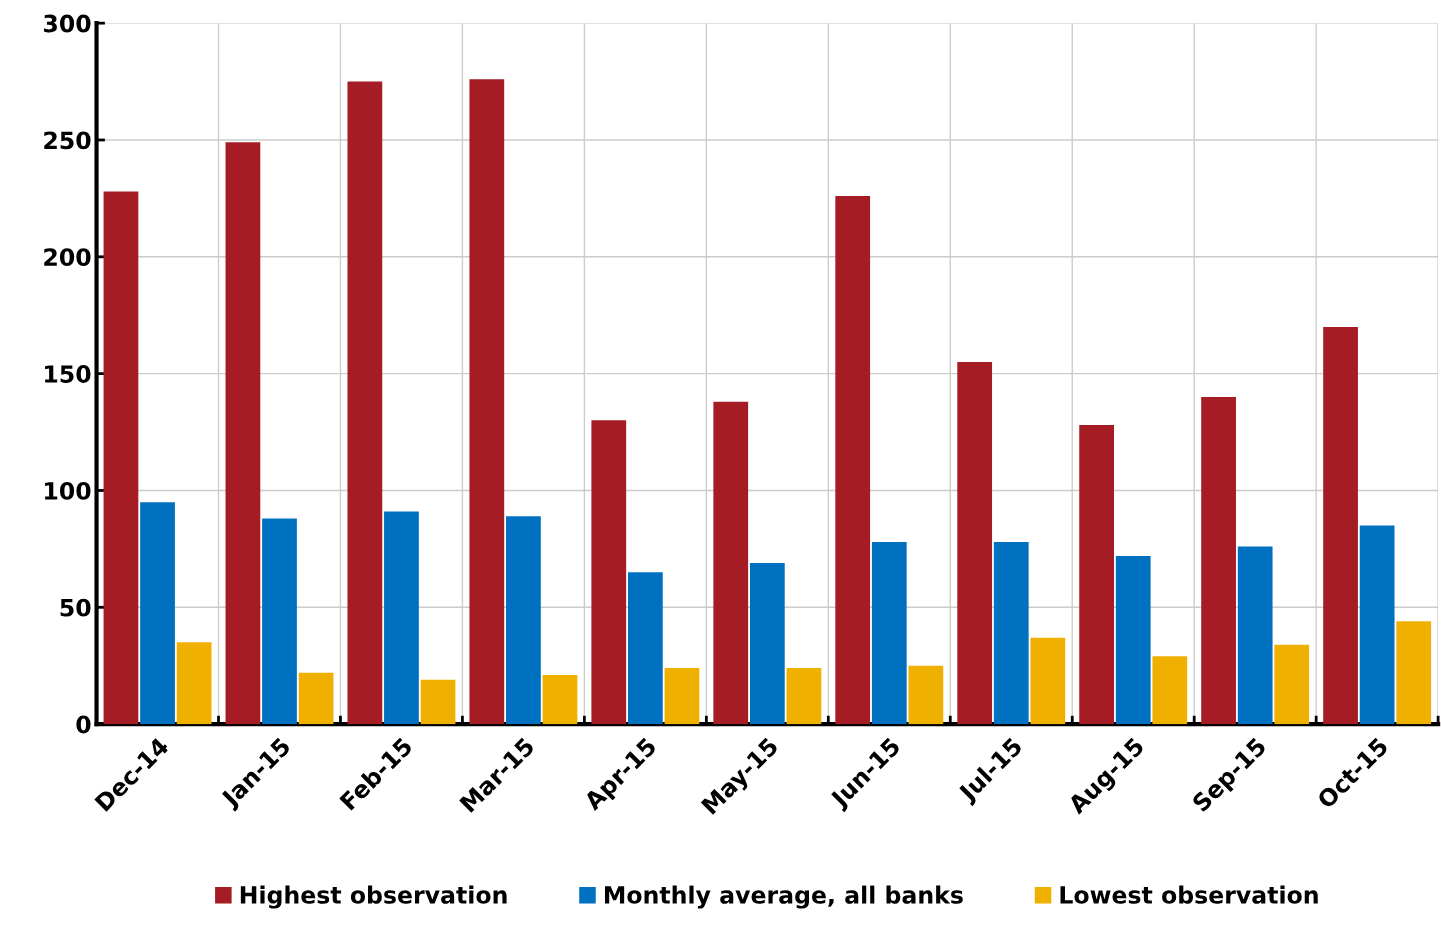  What do you see at coordinates (784, 897) in the screenshot?
I see `legend-label: Monthly average, all banks` at bounding box center [784, 897].